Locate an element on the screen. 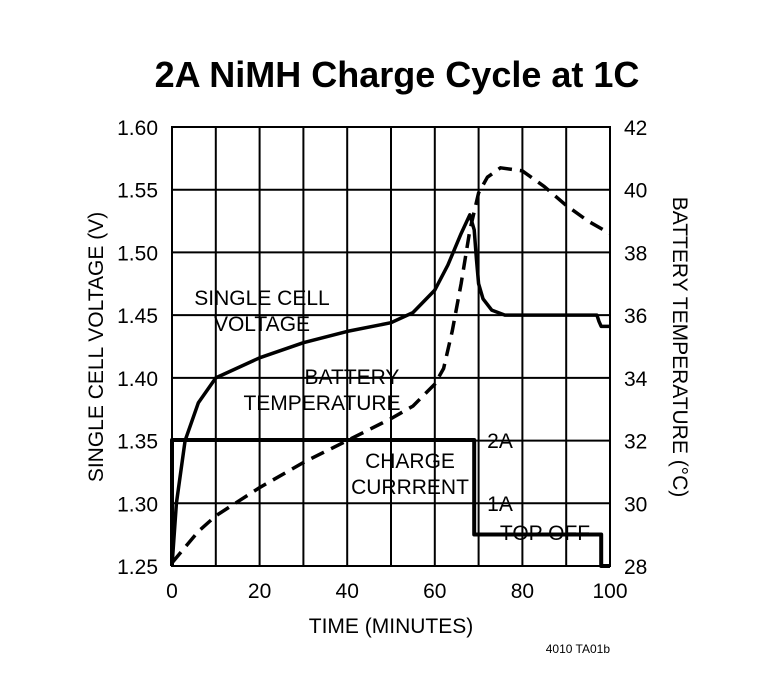 The image size is (772, 682). y-right-tick-label: 36 is located at coordinates (635, 316).